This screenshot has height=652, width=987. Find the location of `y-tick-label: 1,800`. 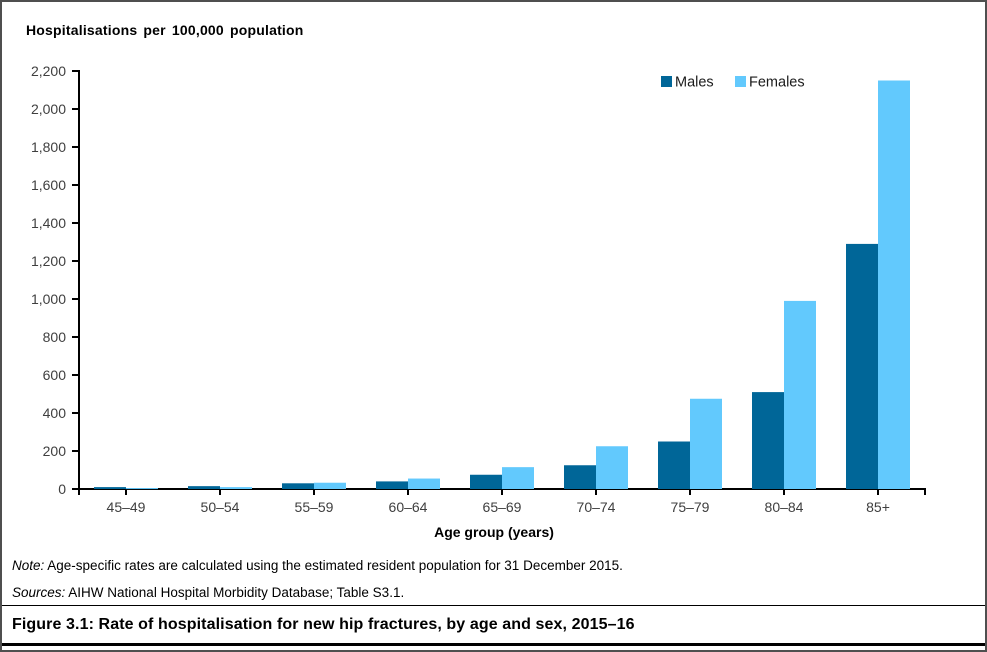

y-tick-label: 1,800 is located at coordinates (48, 147).